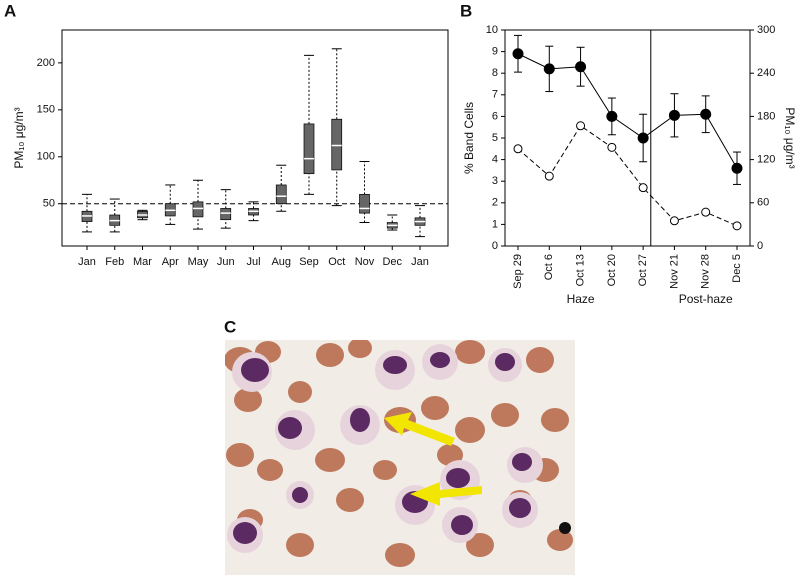  Describe the element at coordinates (309, 262) in the screenshot. I see `x-tick-label: Sep` at that location.